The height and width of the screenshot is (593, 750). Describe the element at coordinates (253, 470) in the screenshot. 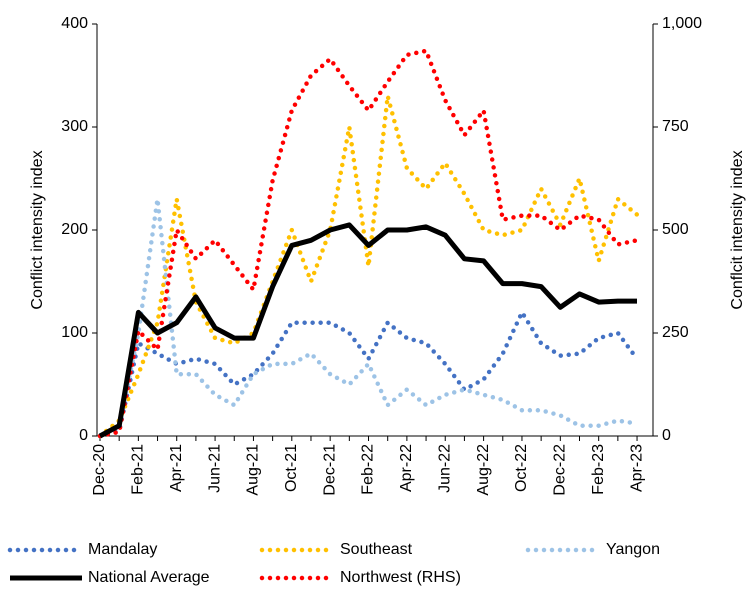

I see `x-tick-label: Aug-21` at that location.